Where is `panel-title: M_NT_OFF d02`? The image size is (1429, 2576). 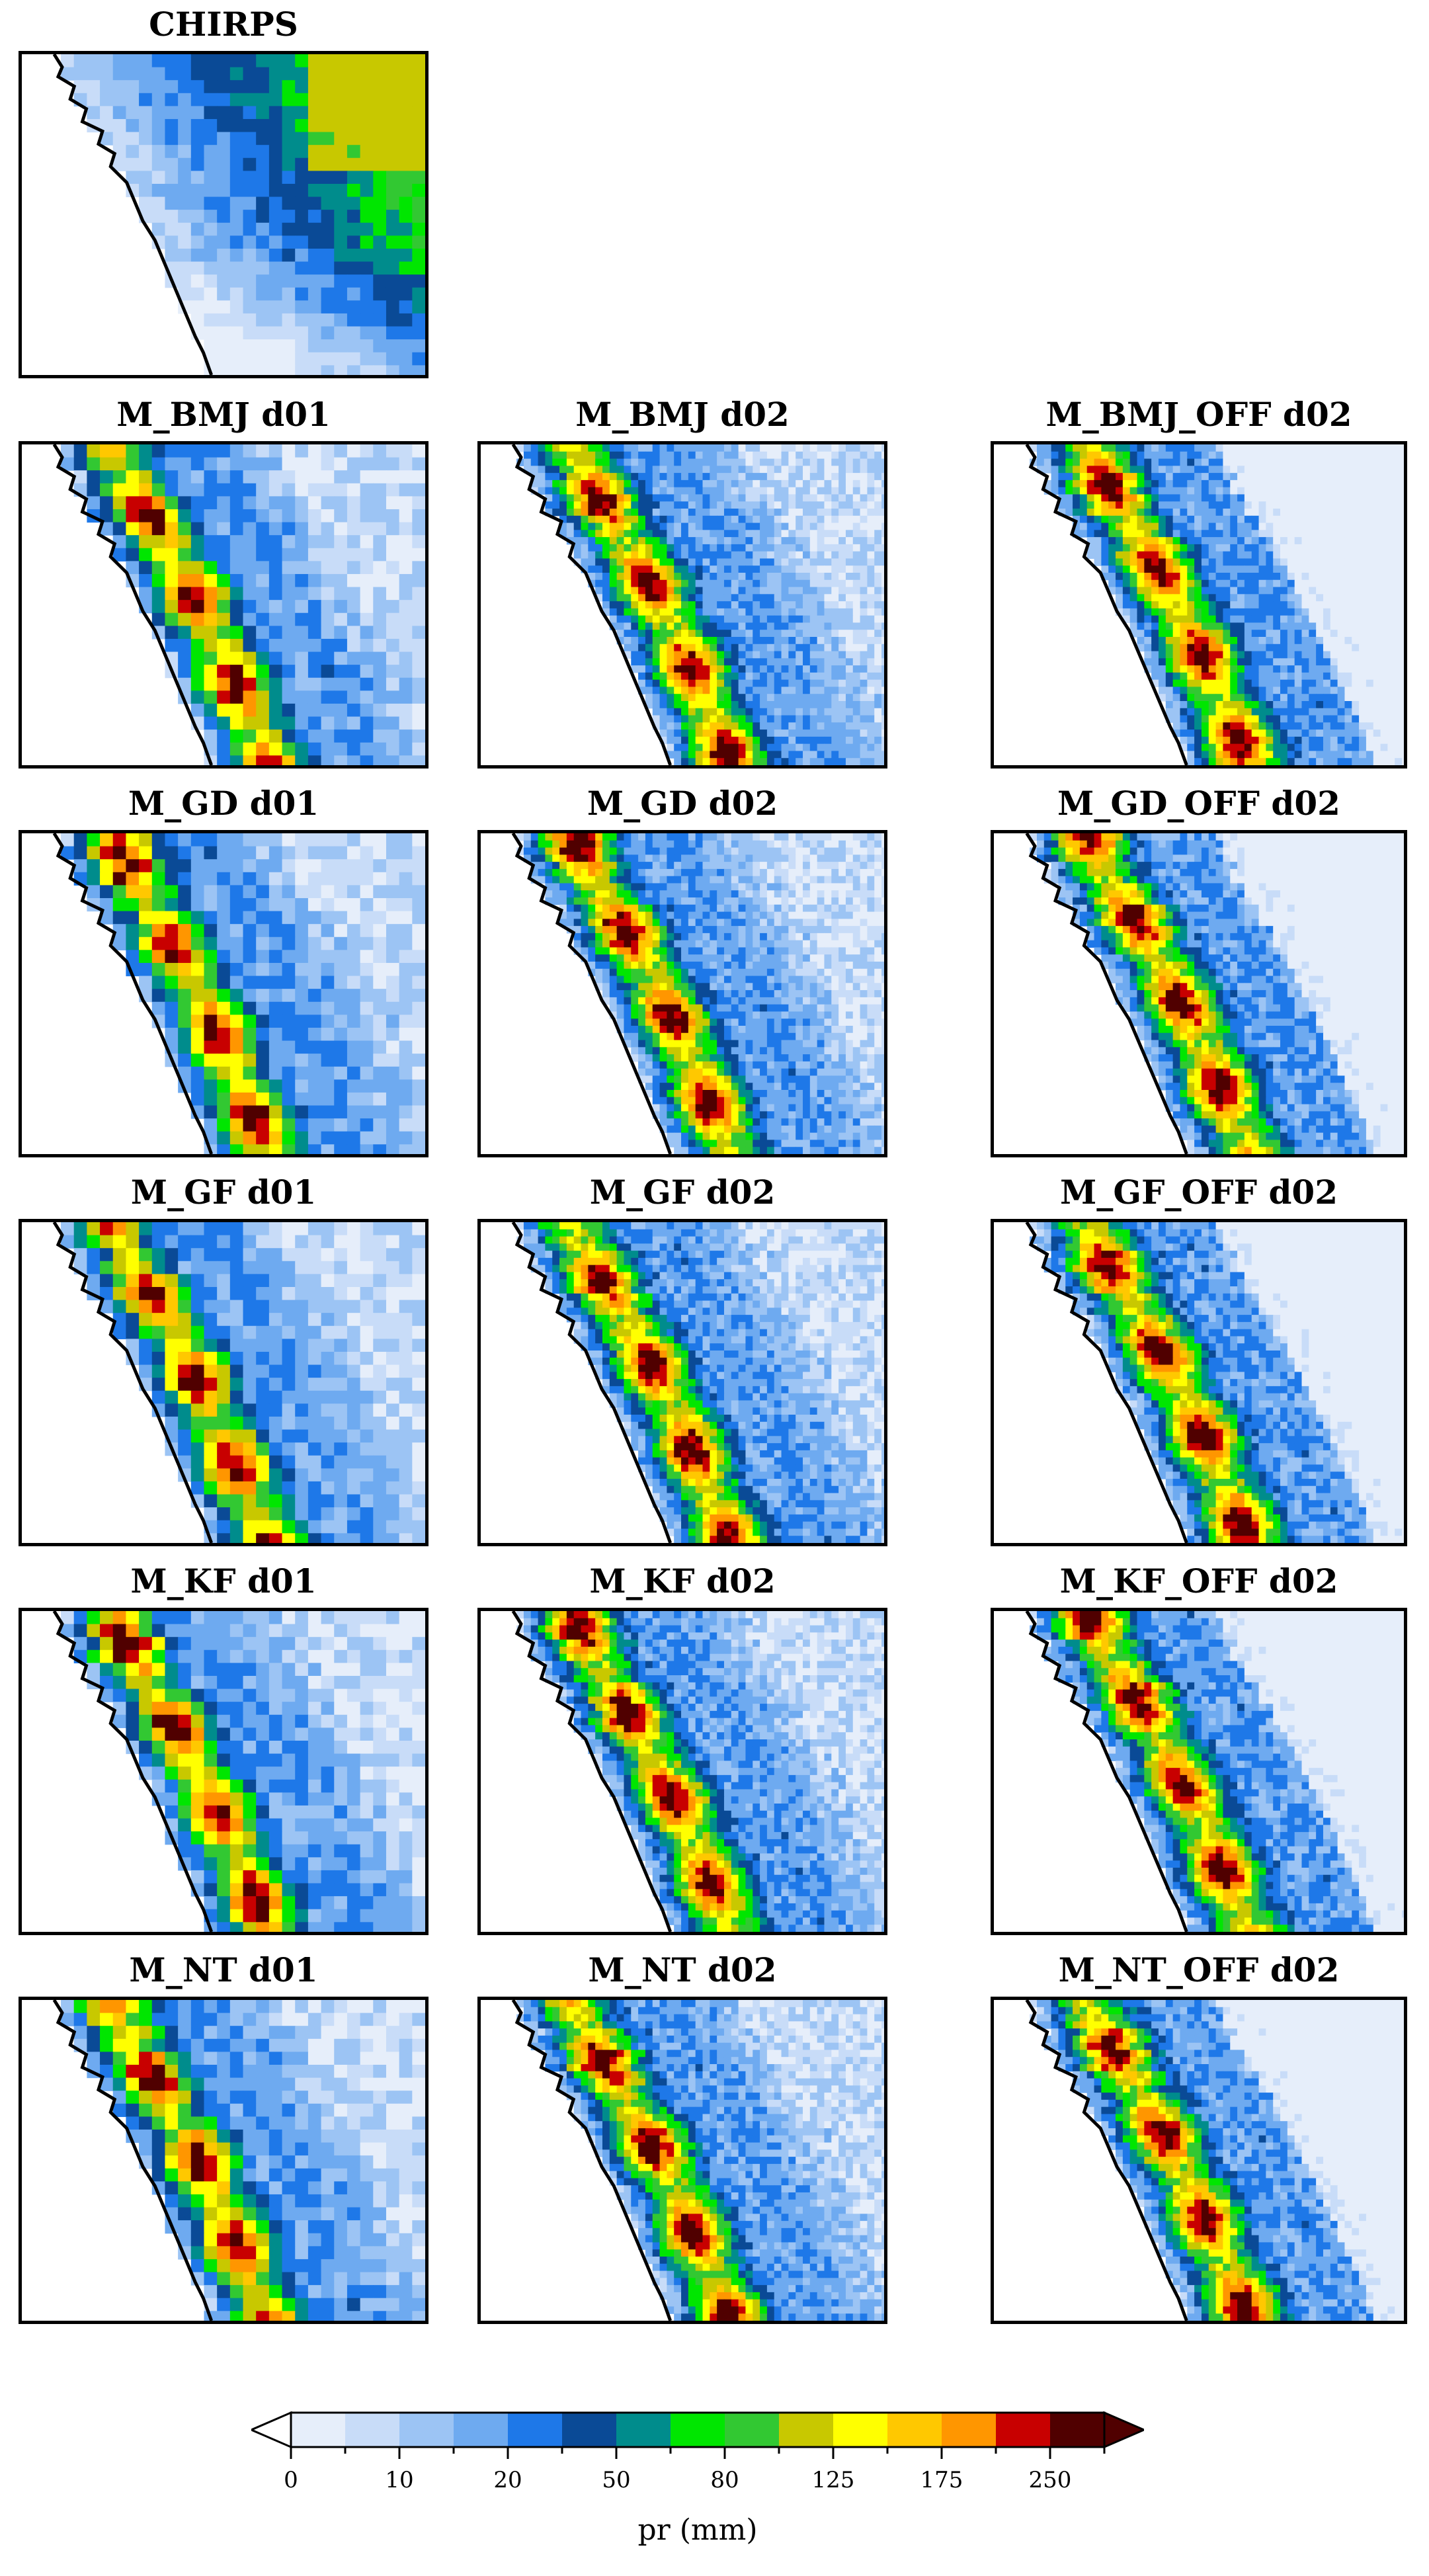 panel-title: M_NT_OFF d02 is located at coordinates (1199, 1970).